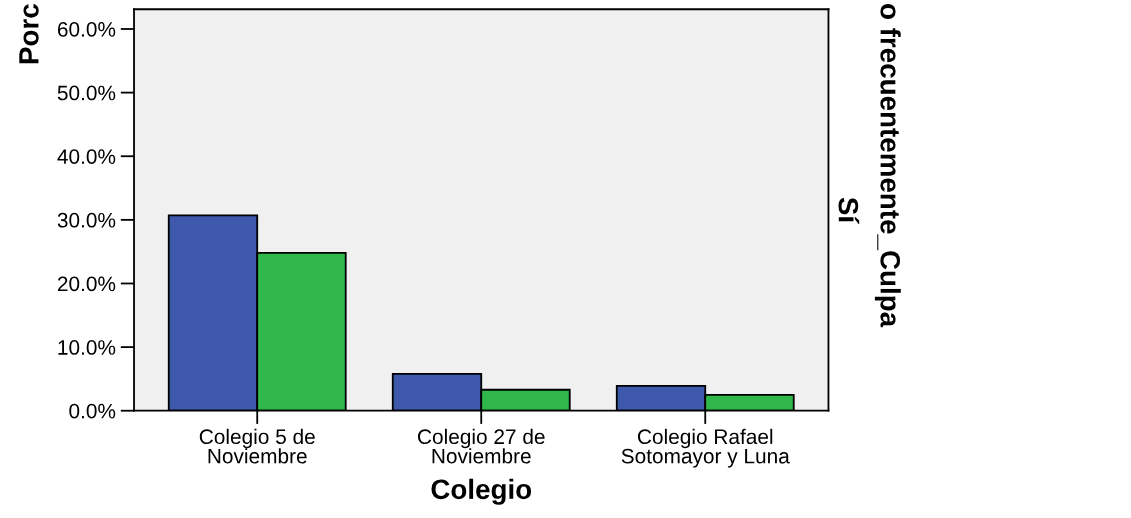 This screenshot has width=1131, height=518. I want to click on x-tick-label: Colegio 27 de Noviembre, so click(481, 446).